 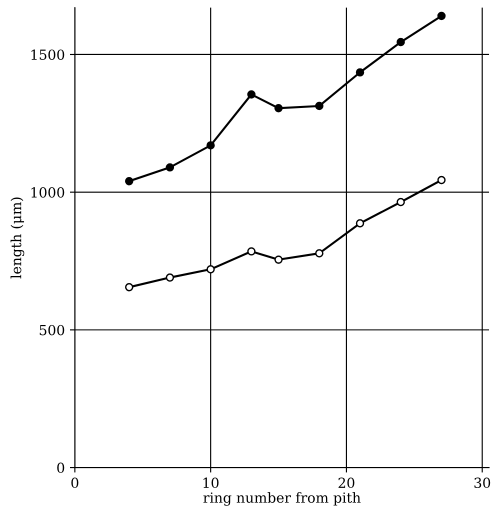 What do you see at coordinates (211, 483) in the screenshot?
I see `x-tick-label: 10` at bounding box center [211, 483].